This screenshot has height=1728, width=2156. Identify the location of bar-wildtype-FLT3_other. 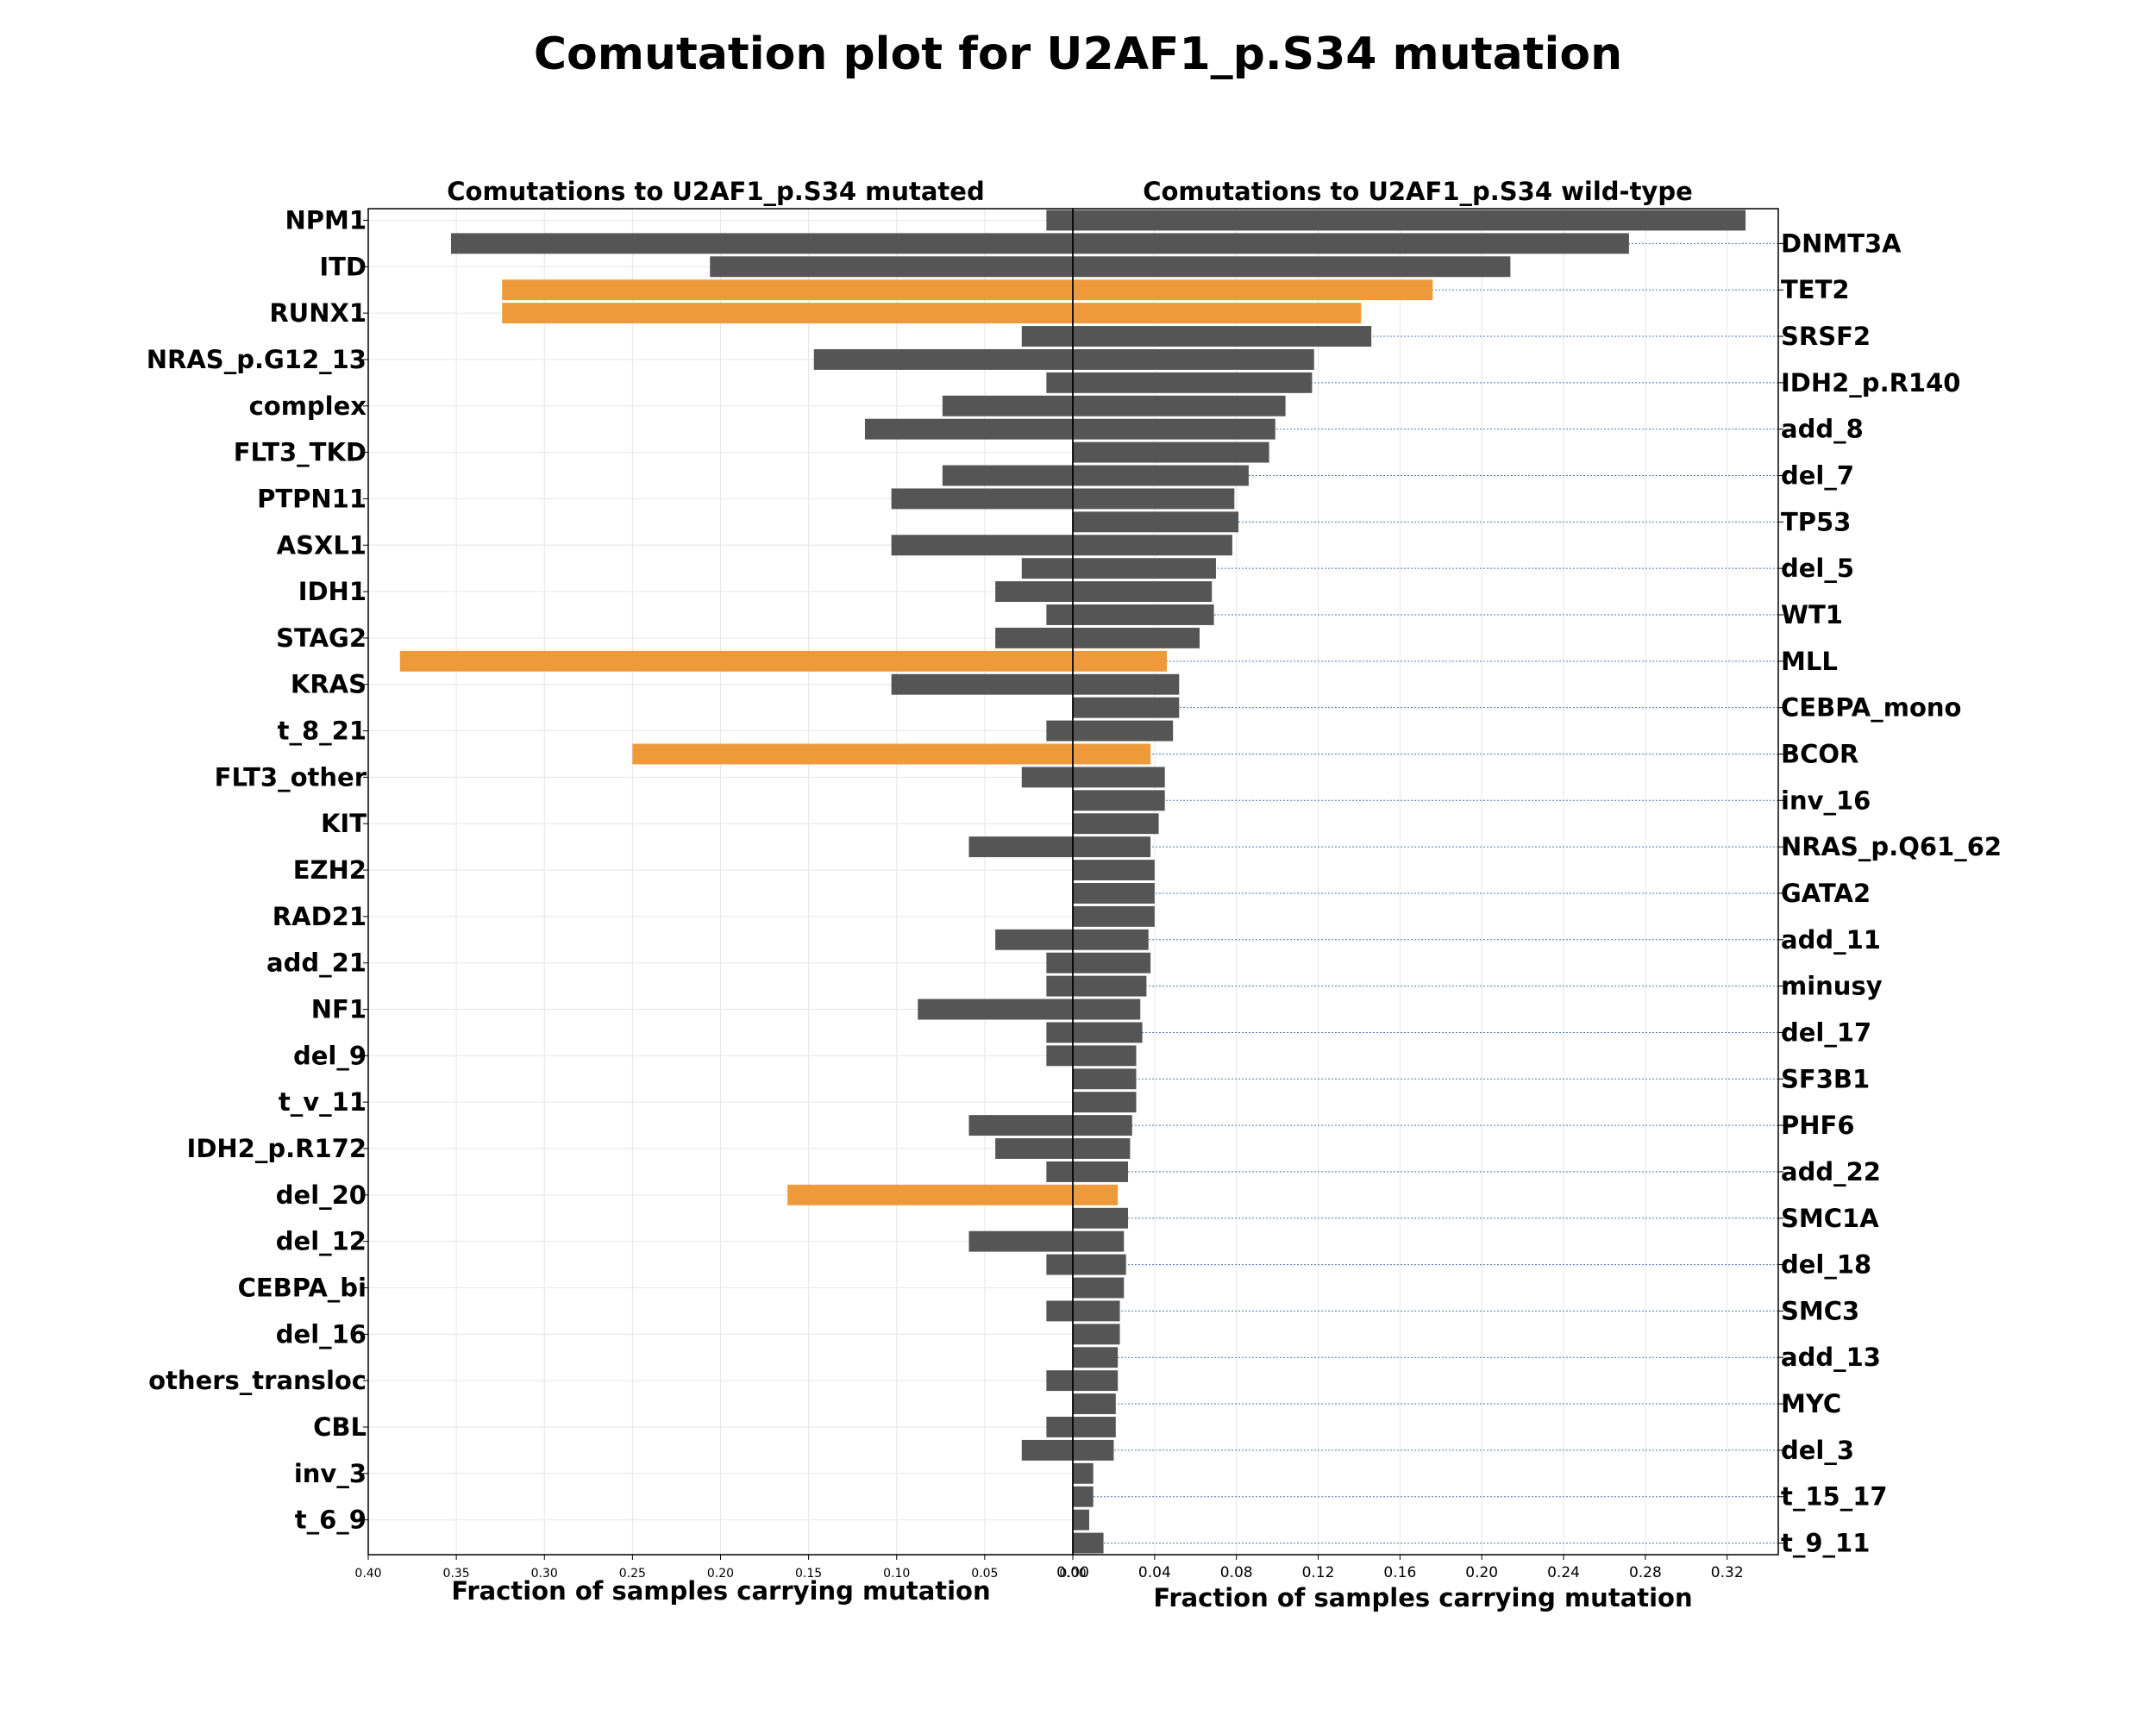
(1119, 778).